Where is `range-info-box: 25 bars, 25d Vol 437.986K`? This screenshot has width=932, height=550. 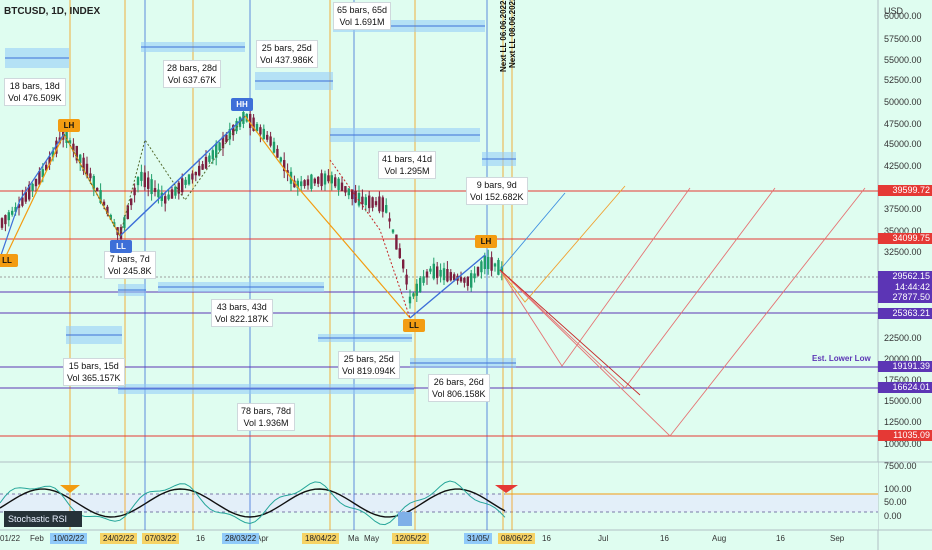
range-info-box: 25 bars, 25d Vol 437.986K is located at coordinates (287, 54).